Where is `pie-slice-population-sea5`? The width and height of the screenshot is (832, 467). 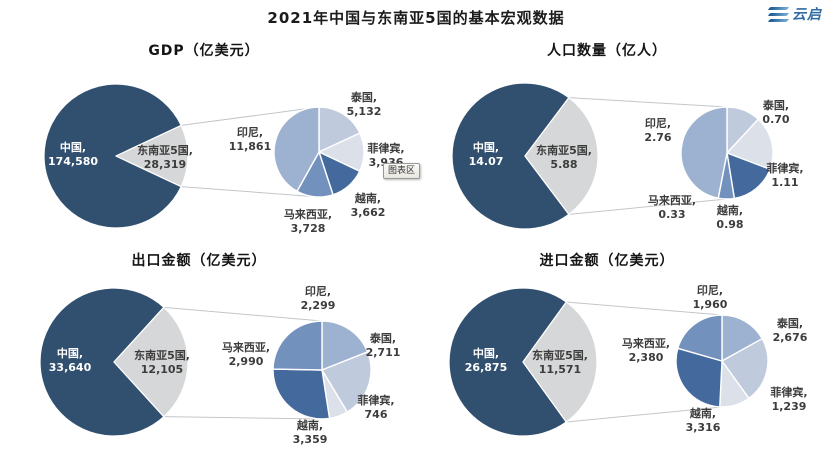 pie-slice-population-sea5 is located at coordinates (561, 156).